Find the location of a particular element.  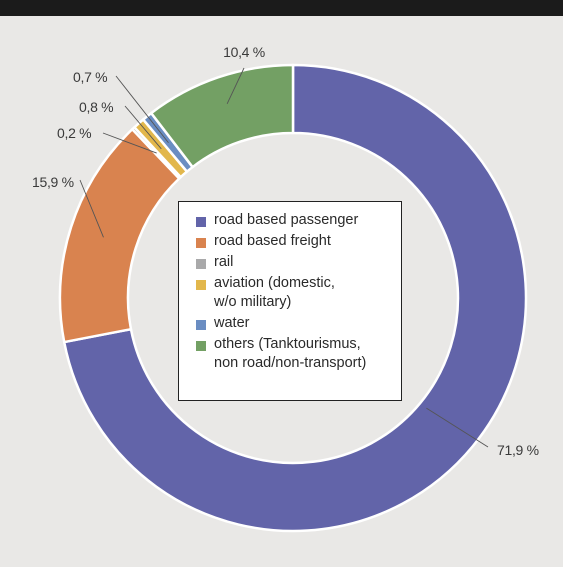

value-label-road-passenger: 71,9 % is located at coordinates (518, 450).